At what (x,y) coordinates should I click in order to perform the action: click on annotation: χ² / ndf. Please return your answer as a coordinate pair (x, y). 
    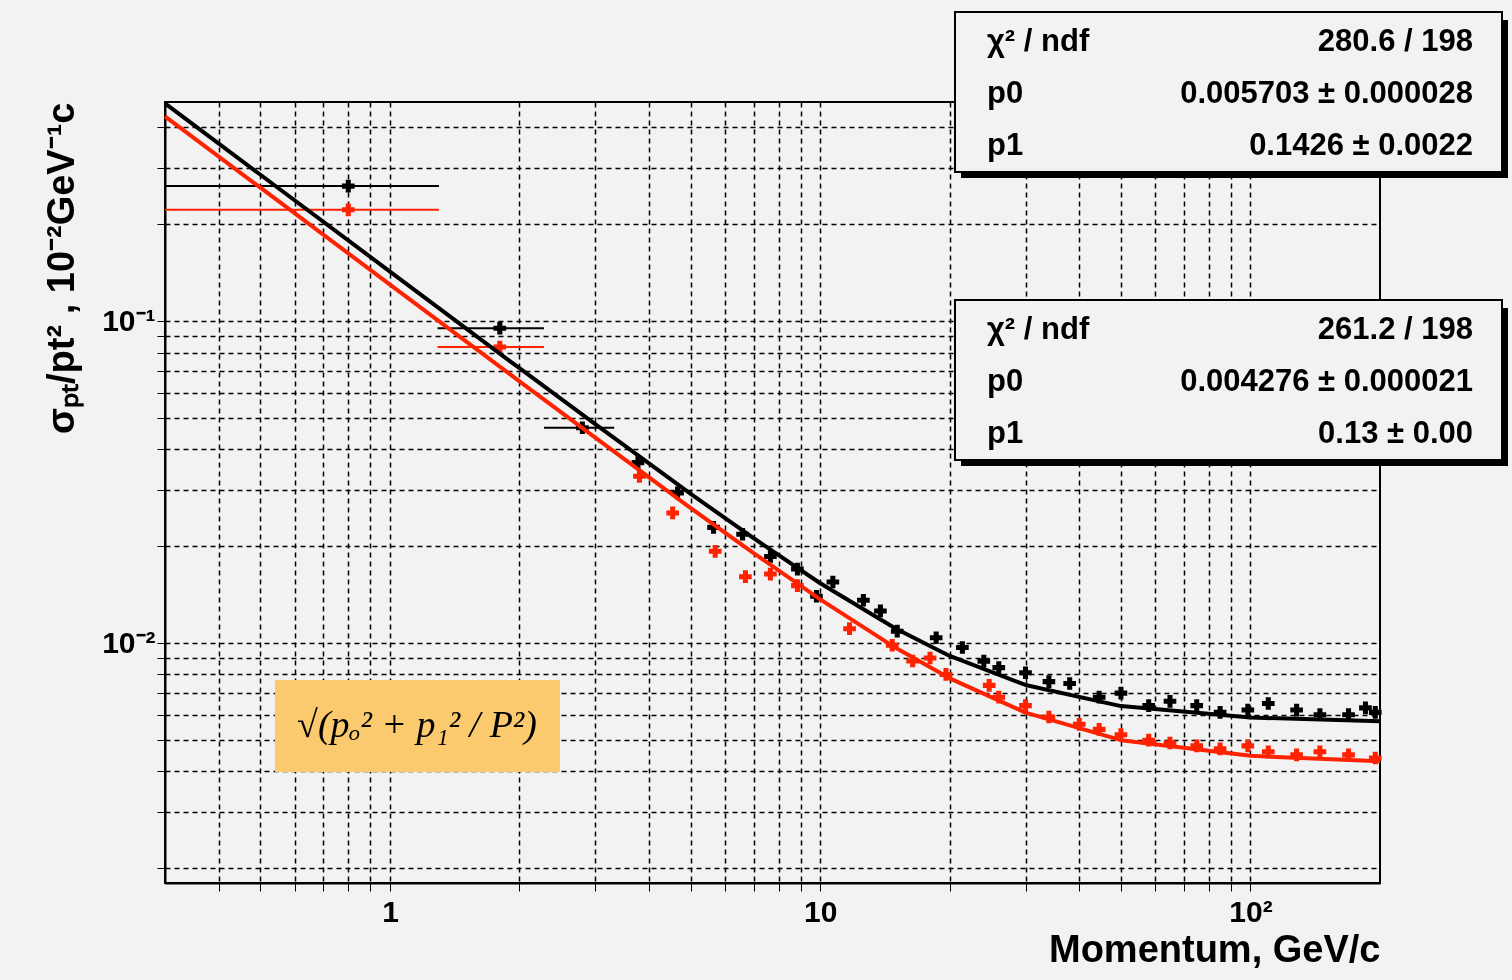
    Looking at the image, I should click on (1038, 328).